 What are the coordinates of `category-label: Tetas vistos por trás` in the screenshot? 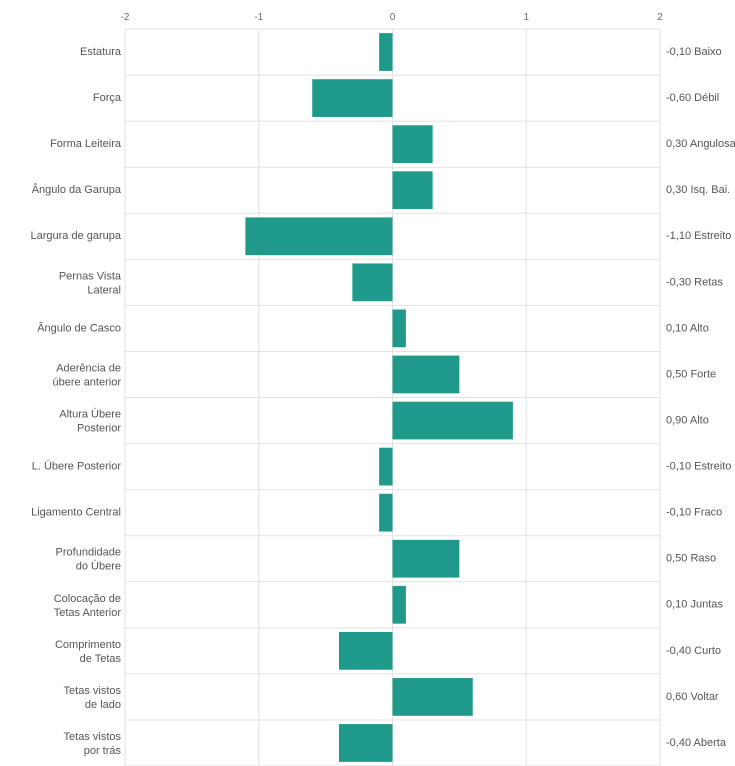 It's located at (93, 744).